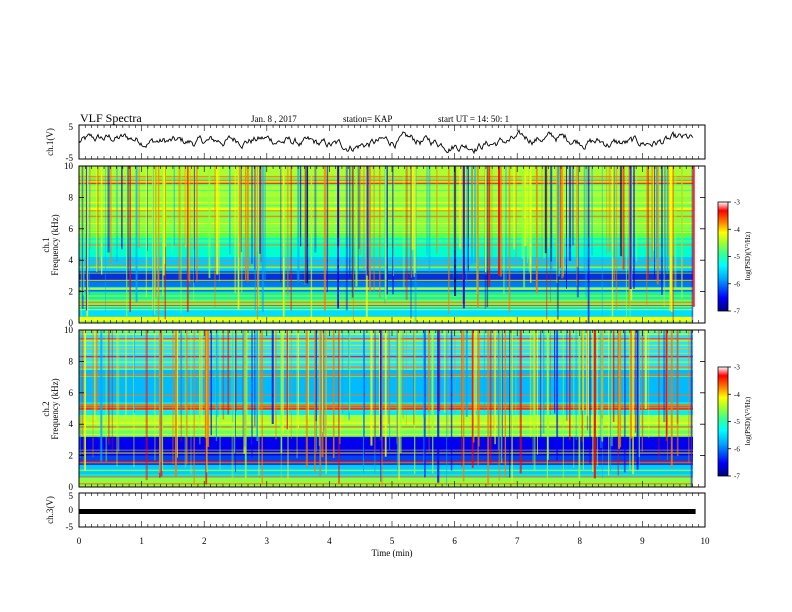 This screenshot has height=612, width=792. I want to click on time-tick-label: 9, so click(642, 541).